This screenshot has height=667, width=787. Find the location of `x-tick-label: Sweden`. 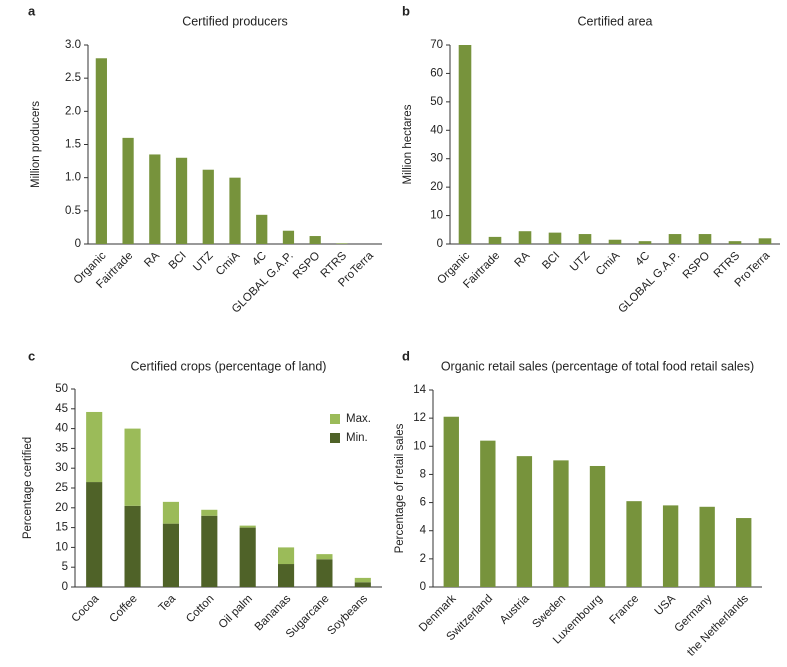

x-tick-label: Sweden is located at coordinates (549, 612).